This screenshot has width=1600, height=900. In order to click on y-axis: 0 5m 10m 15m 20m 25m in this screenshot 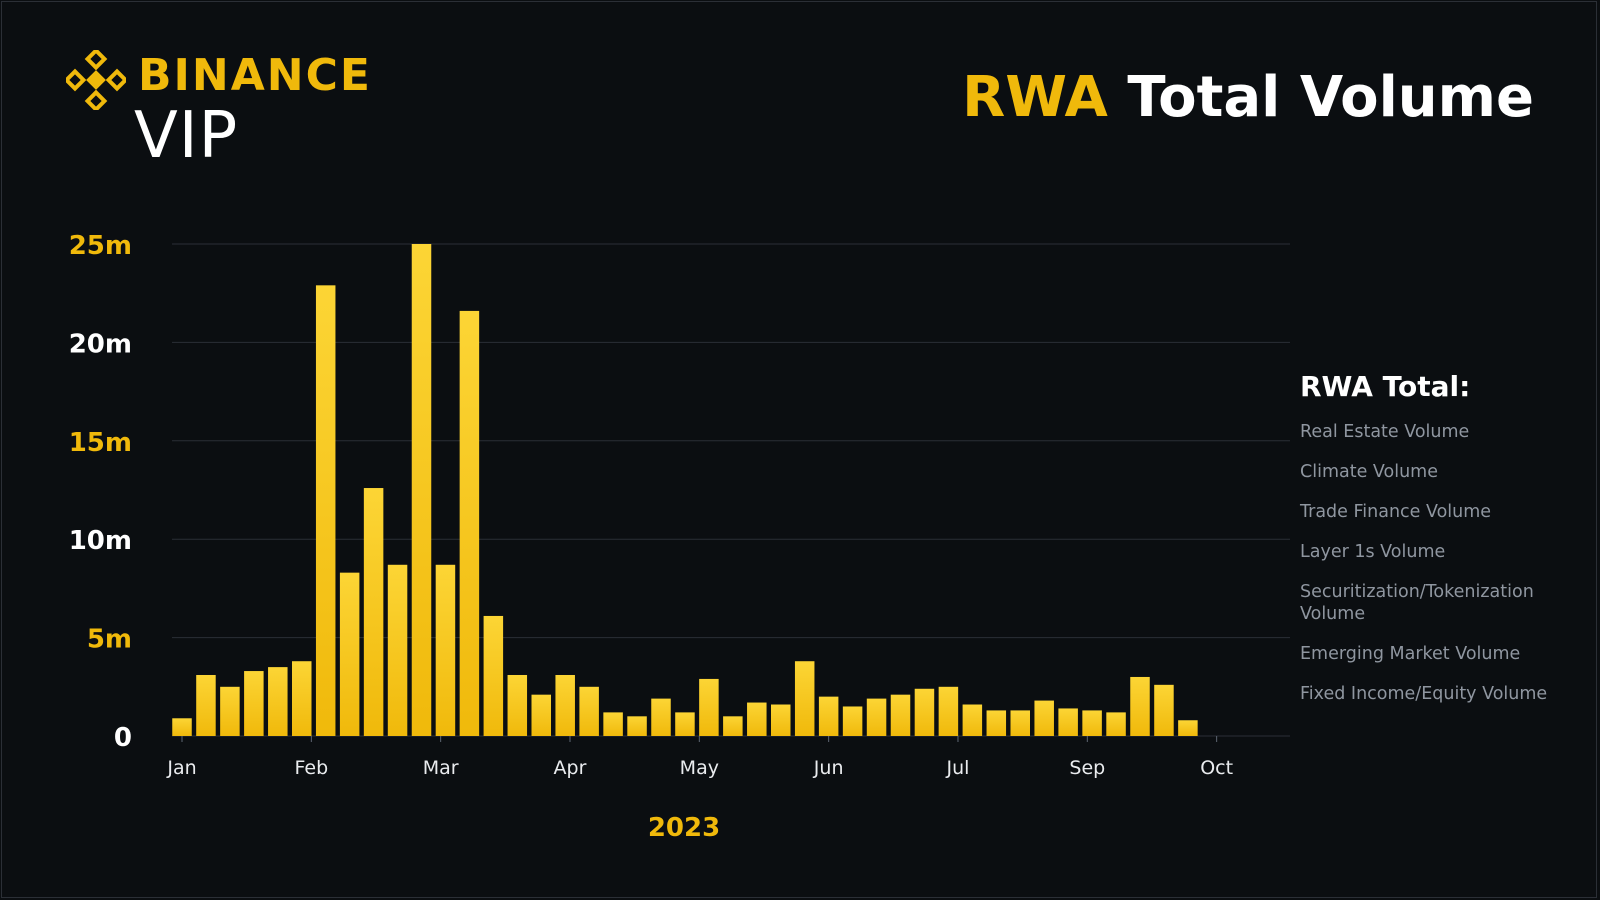, I will do `click(100, 492)`.